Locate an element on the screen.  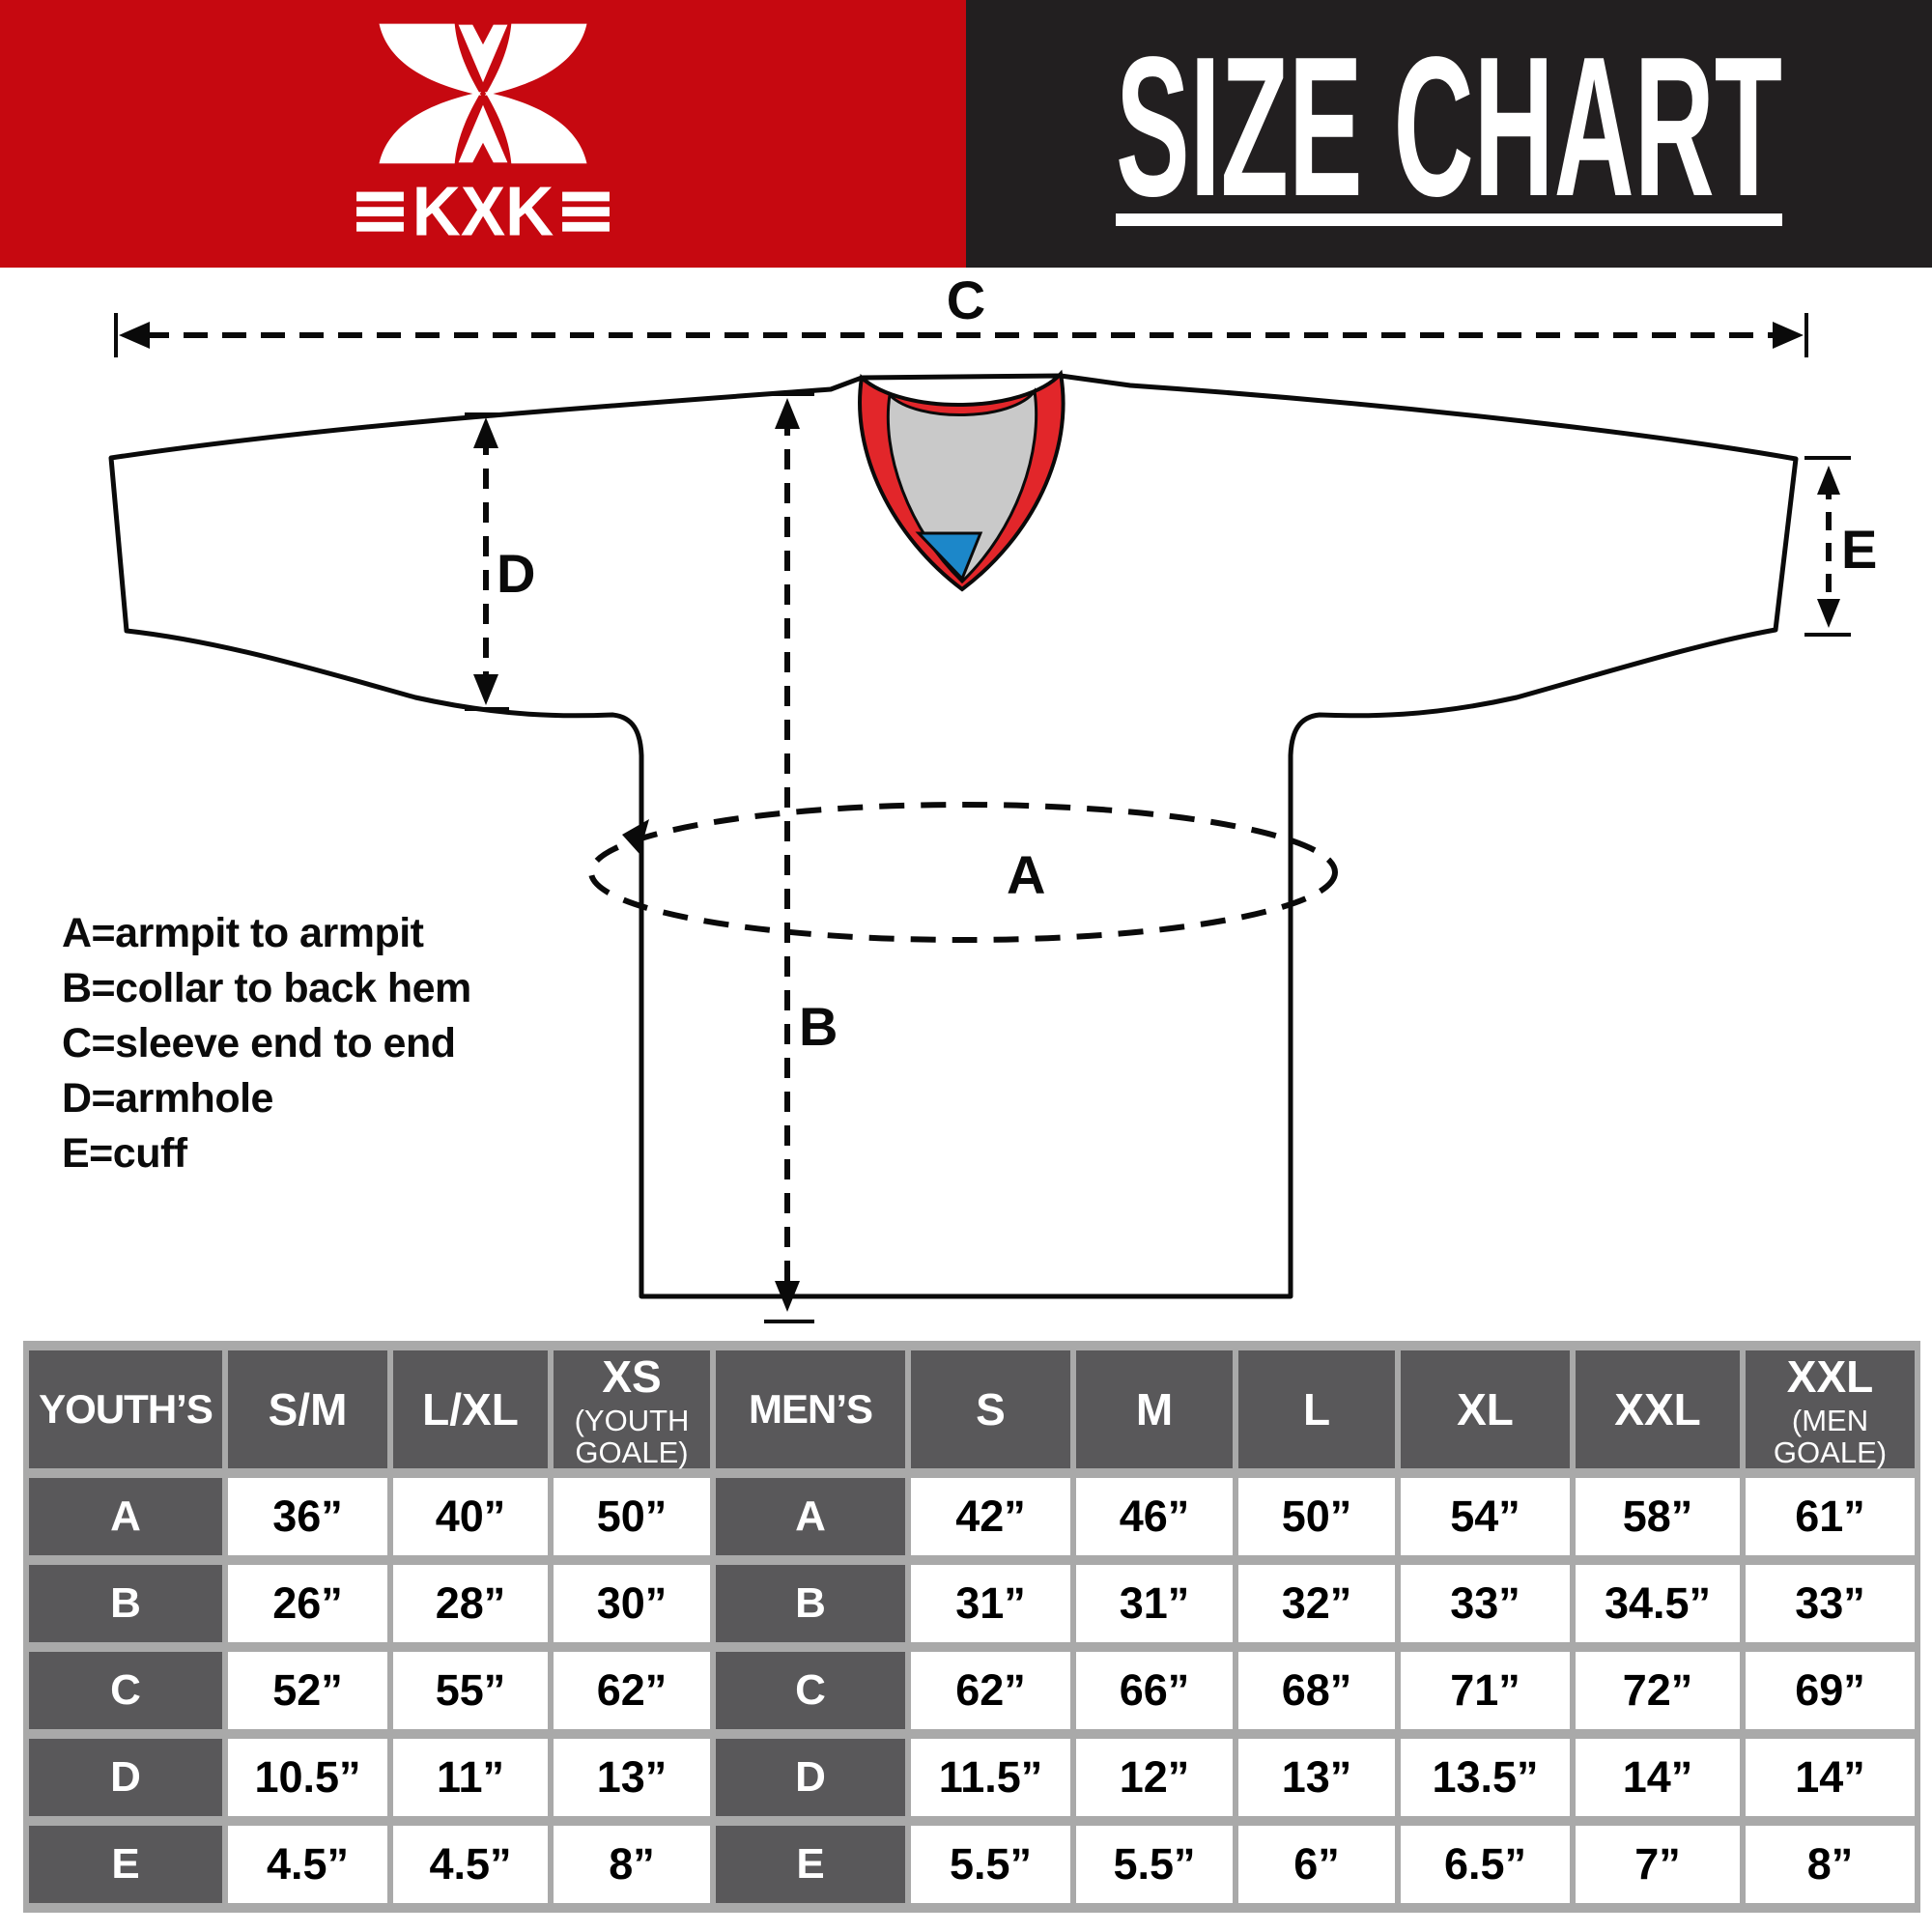
legend-e: E=cuff is located at coordinates (124, 1153).